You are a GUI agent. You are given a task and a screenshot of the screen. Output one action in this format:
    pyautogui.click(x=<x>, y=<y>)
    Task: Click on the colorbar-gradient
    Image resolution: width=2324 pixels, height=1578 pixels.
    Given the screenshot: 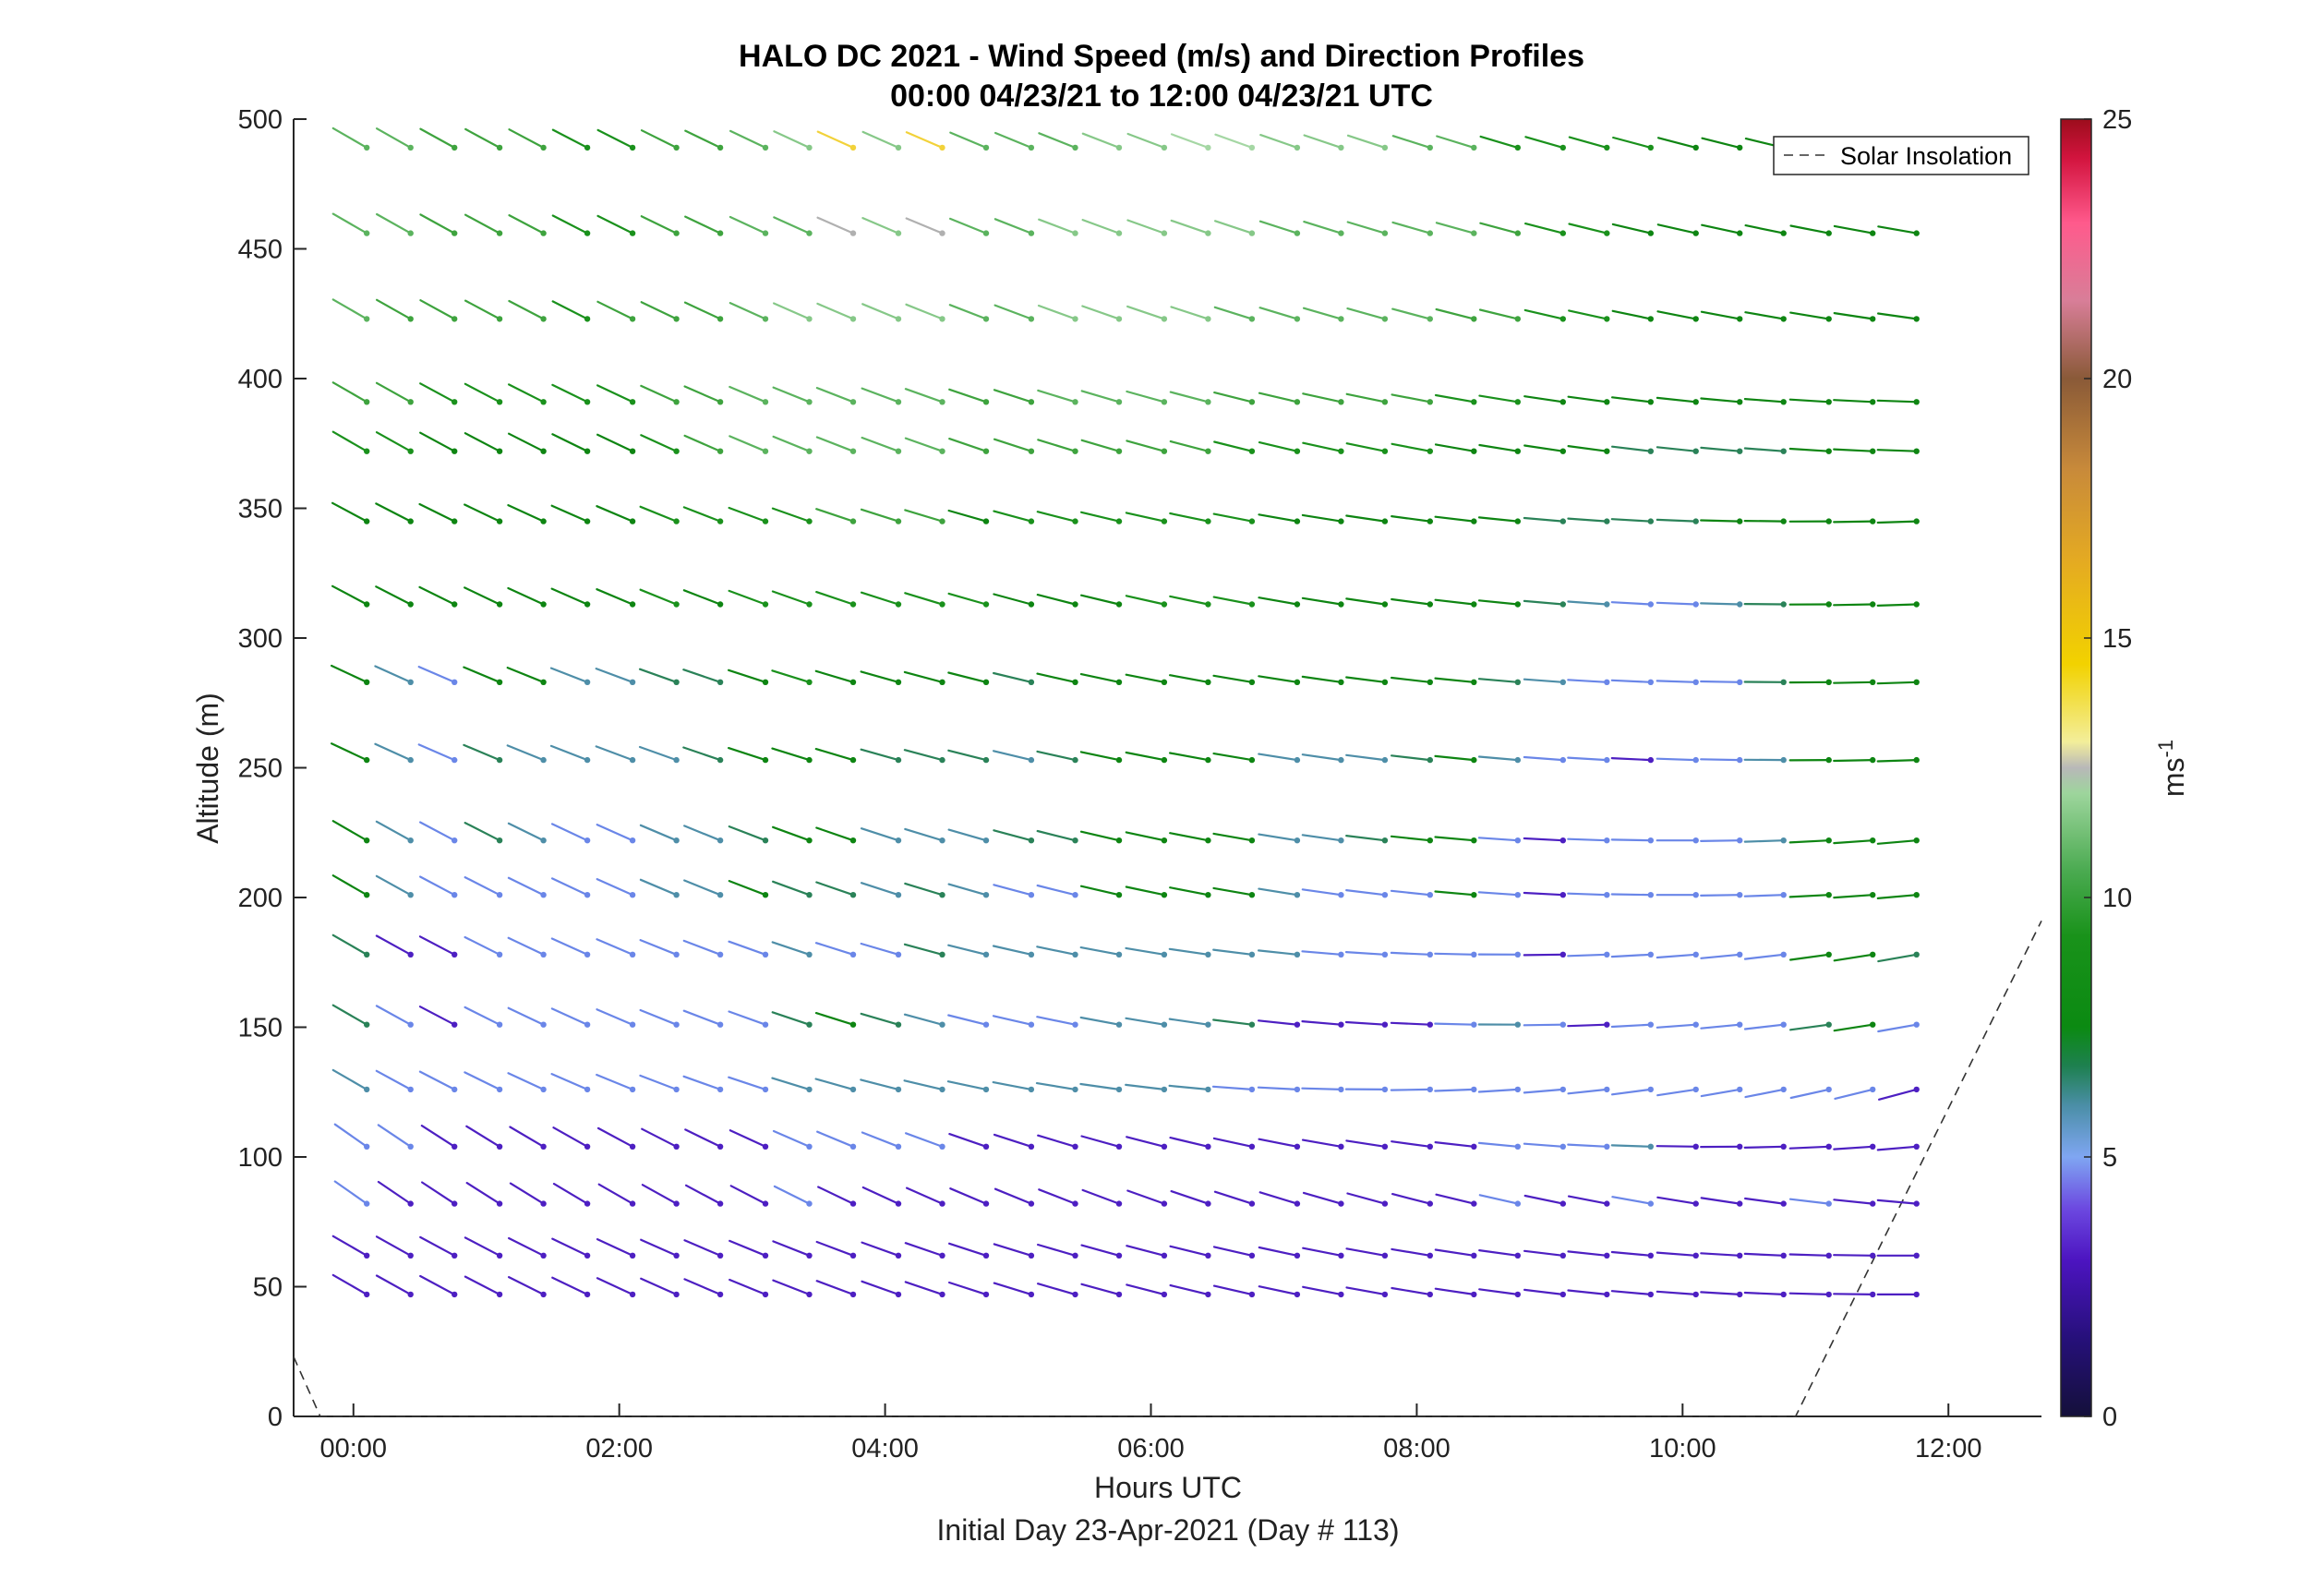 What is the action you would take?
    pyautogui.click(x=2076, y=767)
    